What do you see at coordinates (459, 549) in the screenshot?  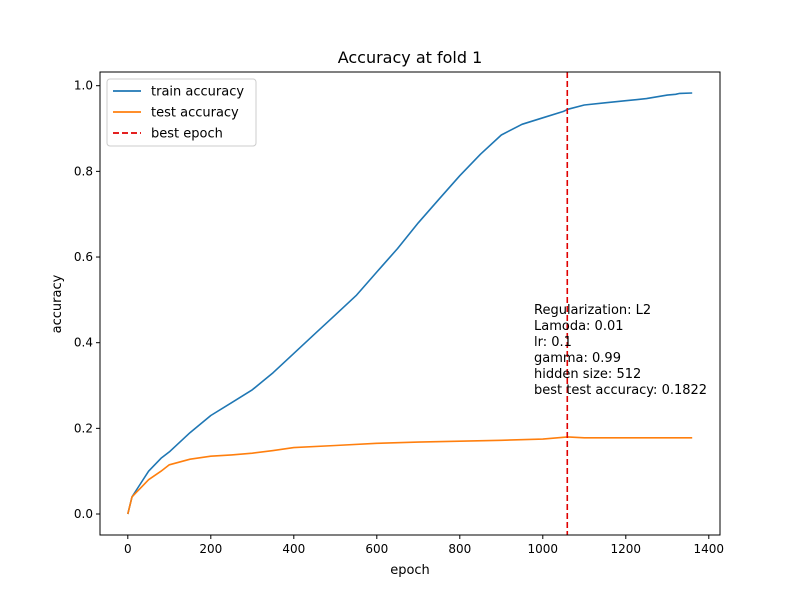 I see `x-tick-label: 800` at bounding box center [459, 549].